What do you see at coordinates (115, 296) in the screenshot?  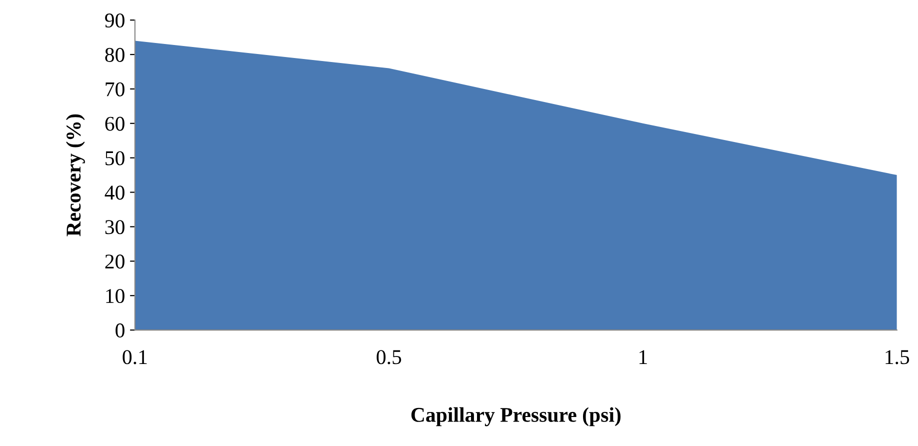 I see `y-tick-label: 10` at bounding box center [115, 296].